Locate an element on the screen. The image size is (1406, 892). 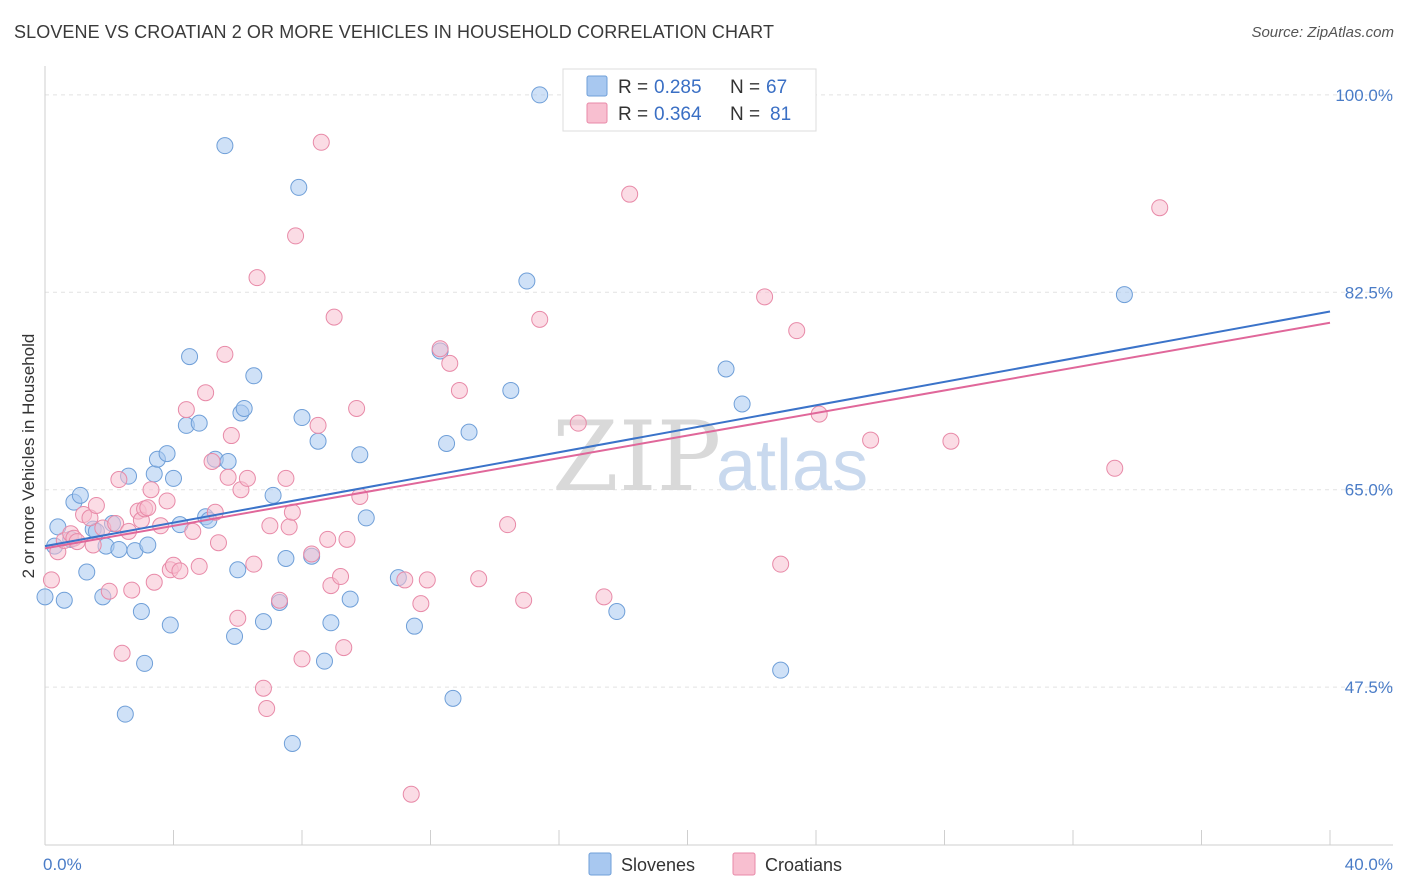
legend-r-value-croatians: 0.364 is located at coordinates (678, 114).